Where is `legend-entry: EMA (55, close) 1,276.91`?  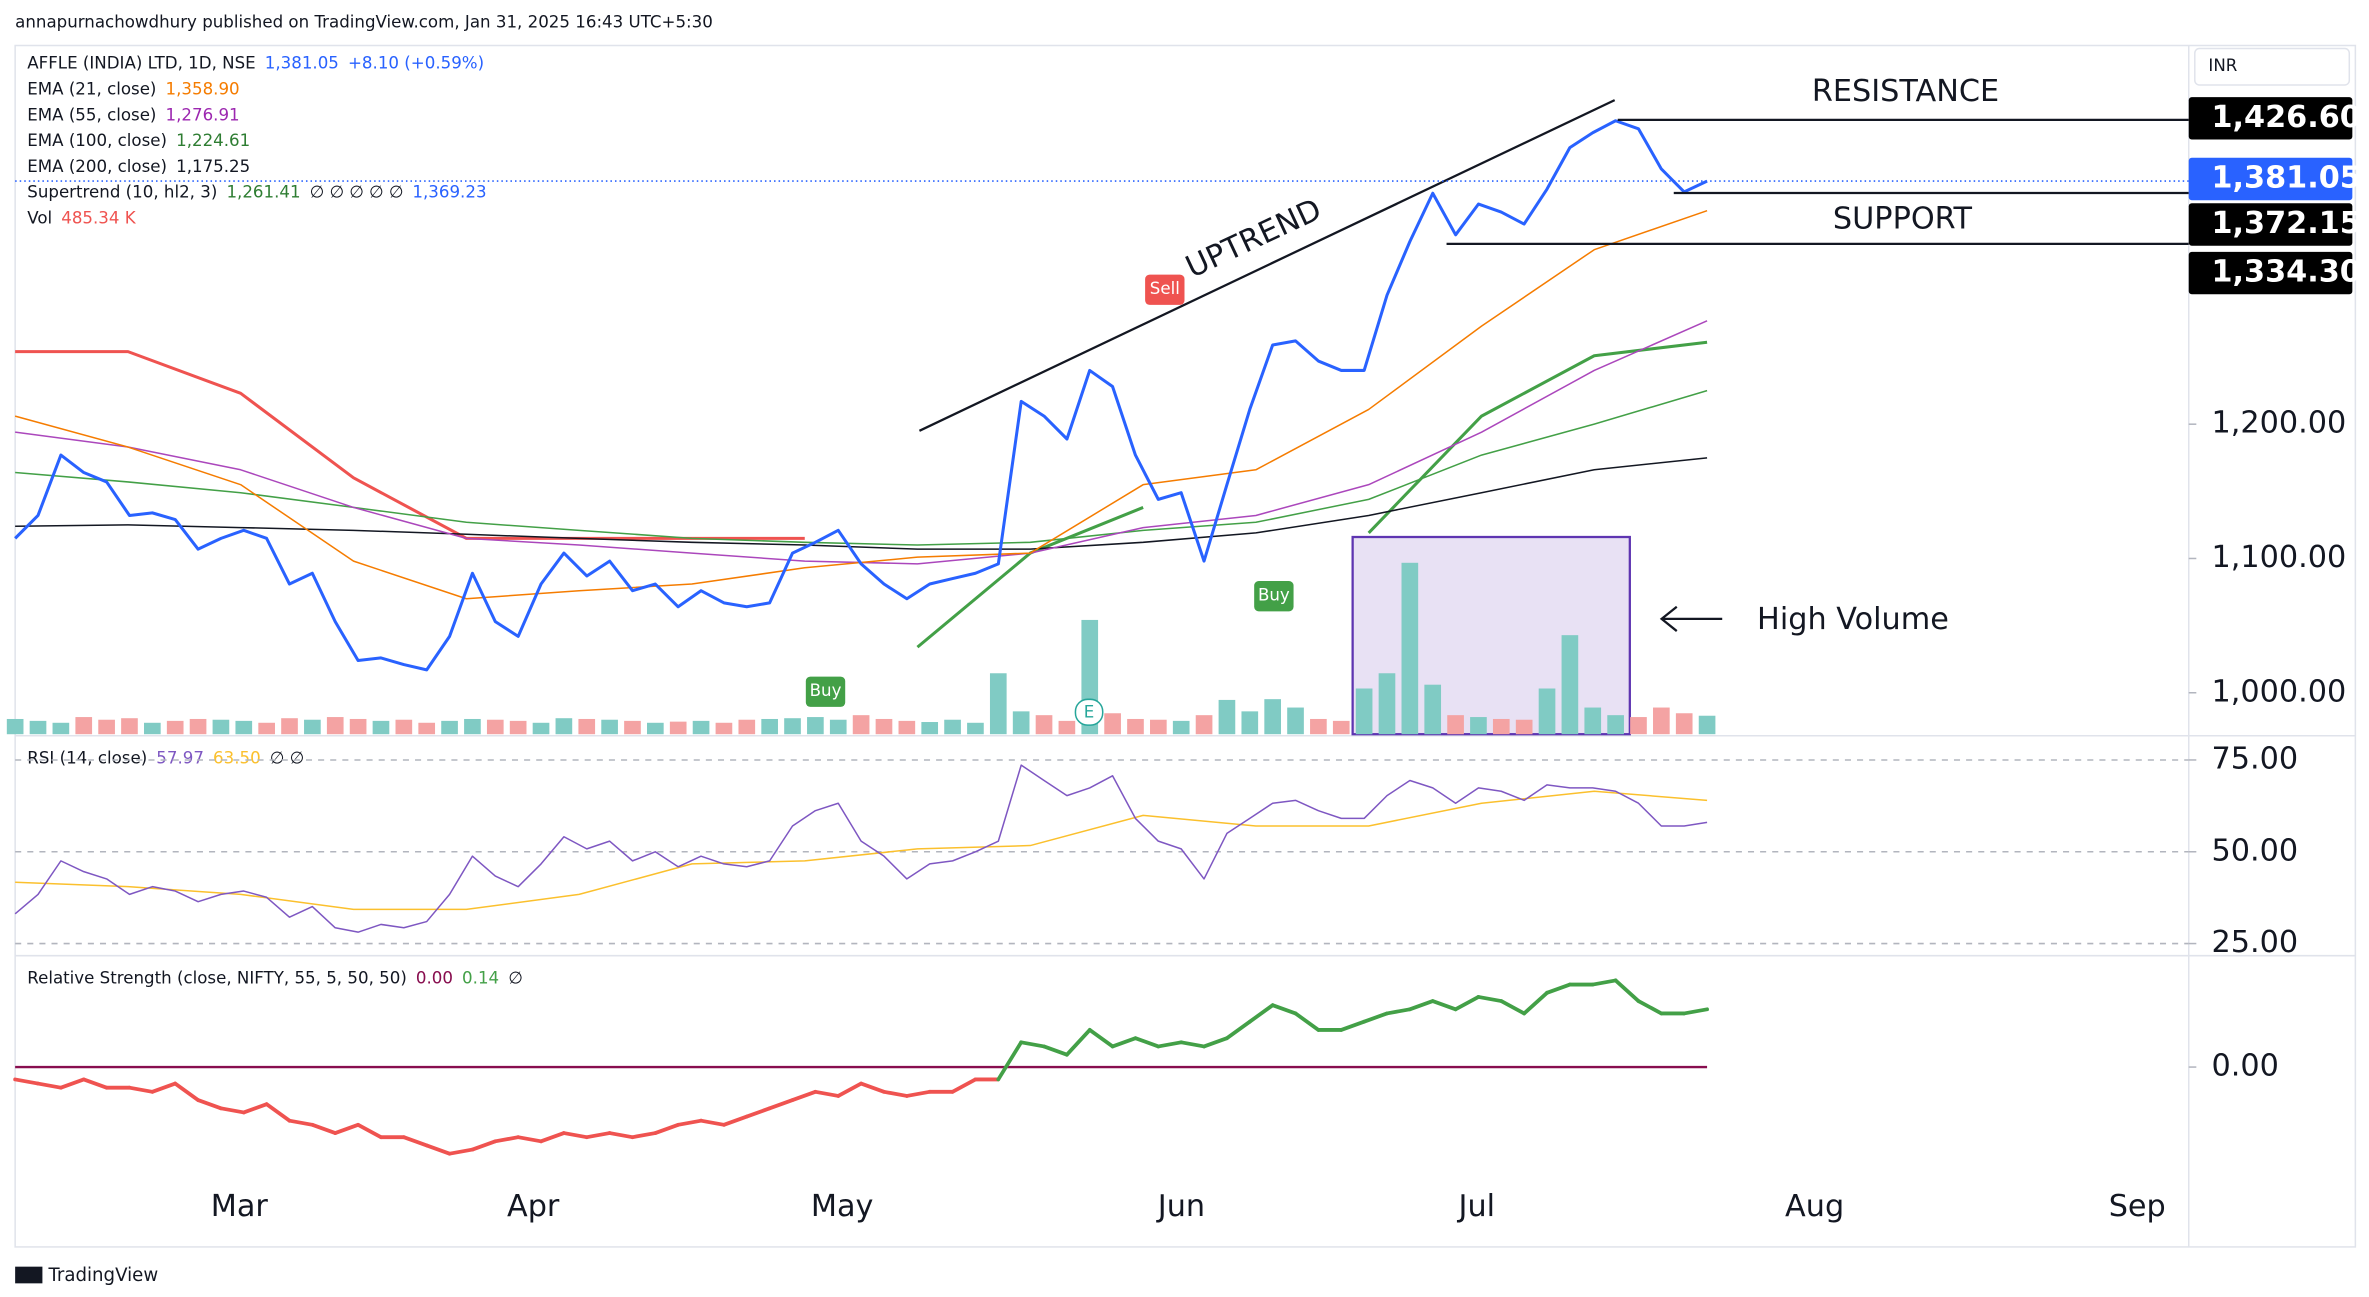 legend-entry: EMA (55, close) 1,276.91 is located at coordinates (133, 114).